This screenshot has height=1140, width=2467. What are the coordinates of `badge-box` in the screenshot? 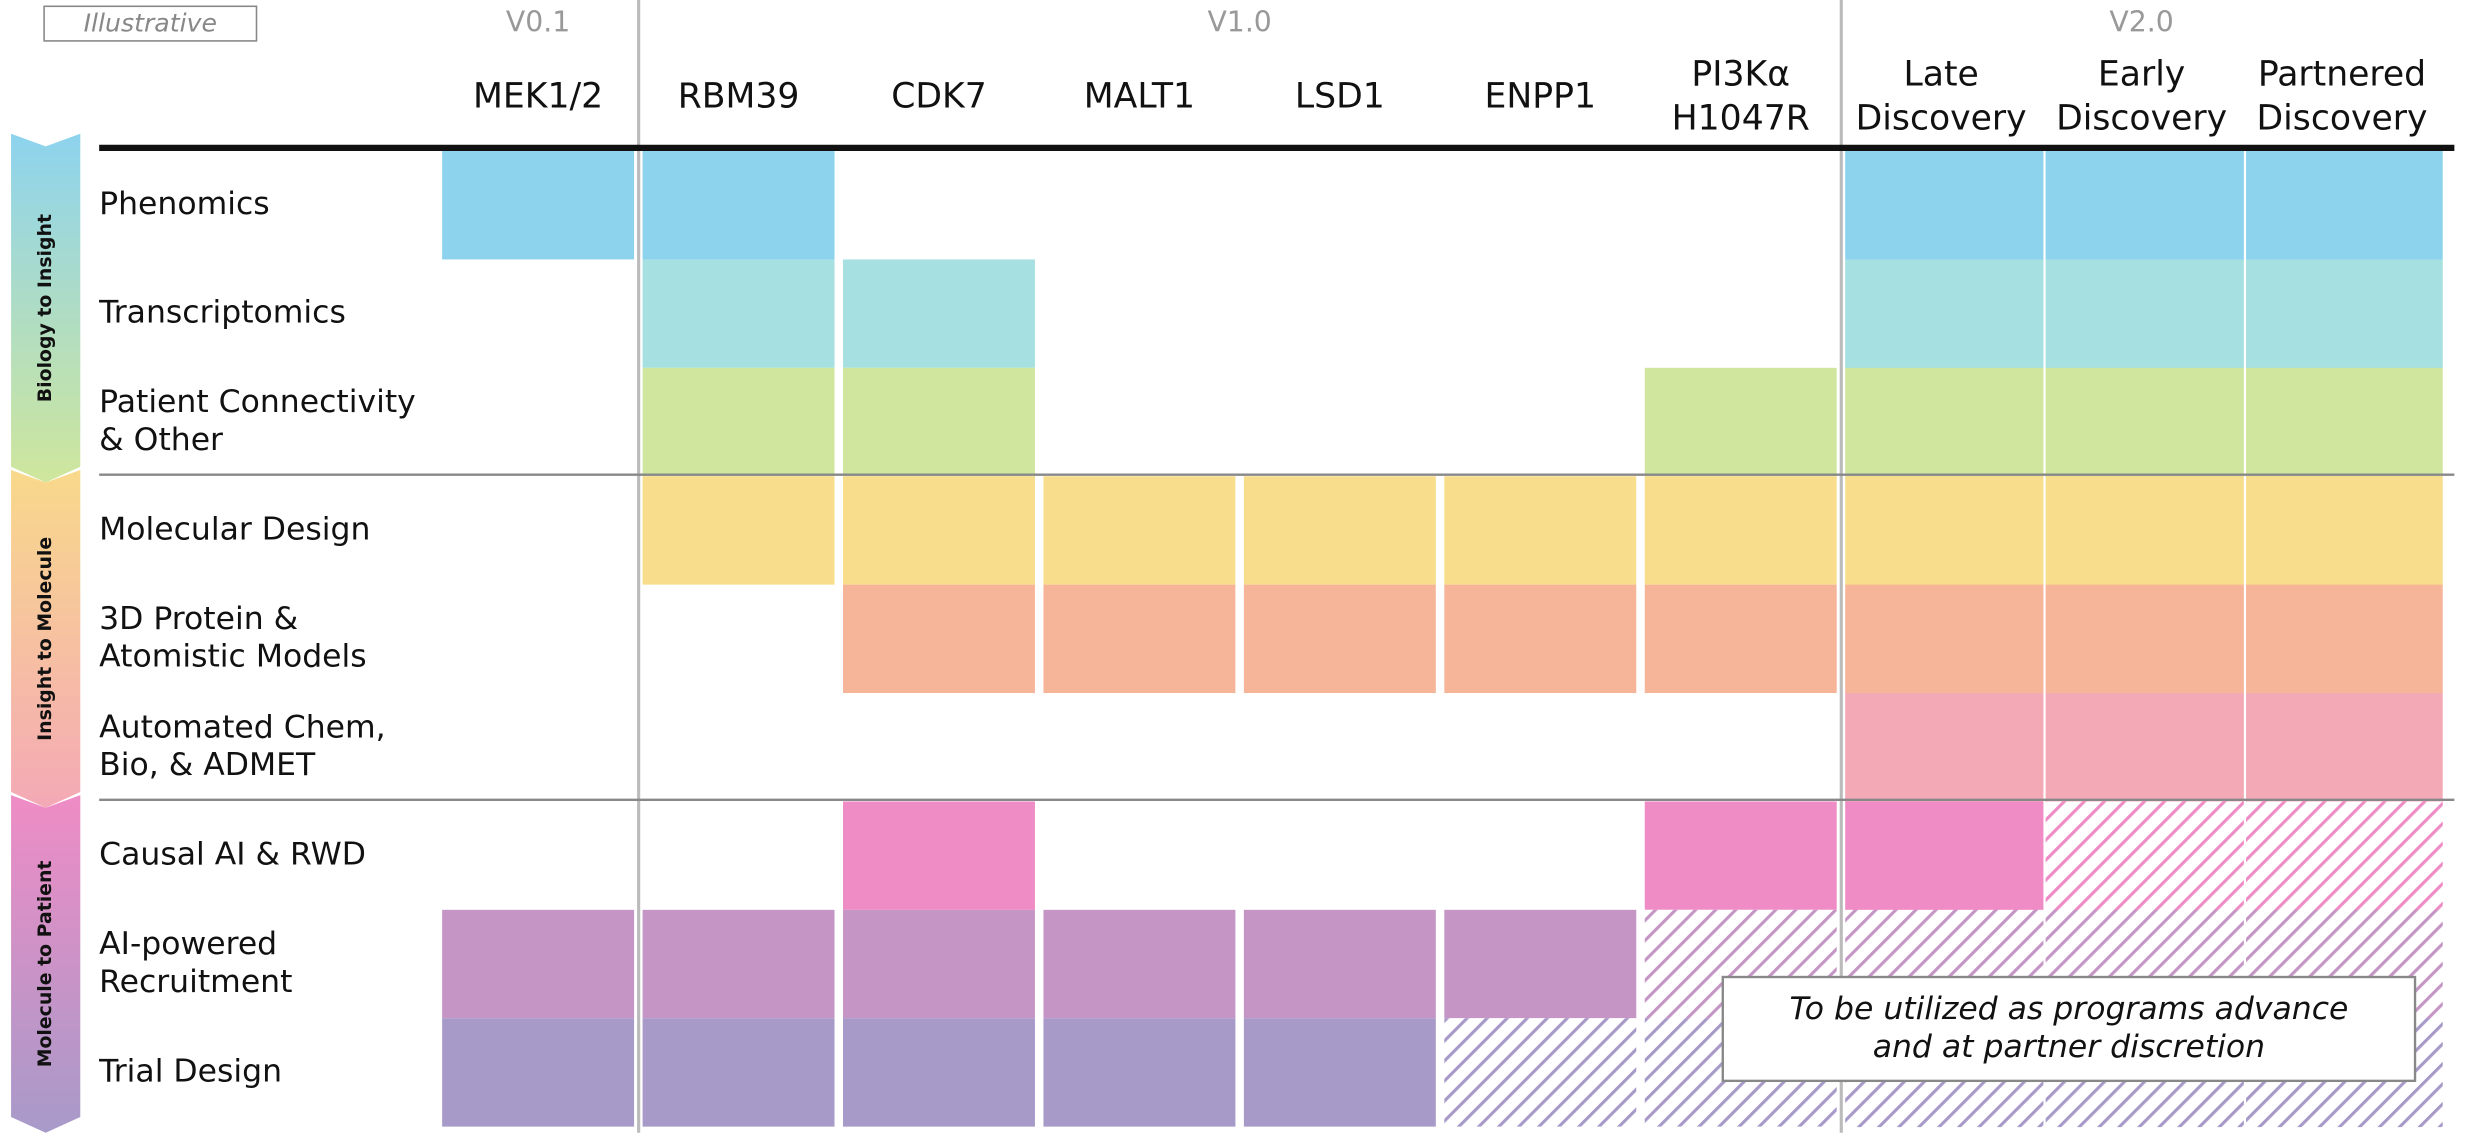 It's located at (150, 23).